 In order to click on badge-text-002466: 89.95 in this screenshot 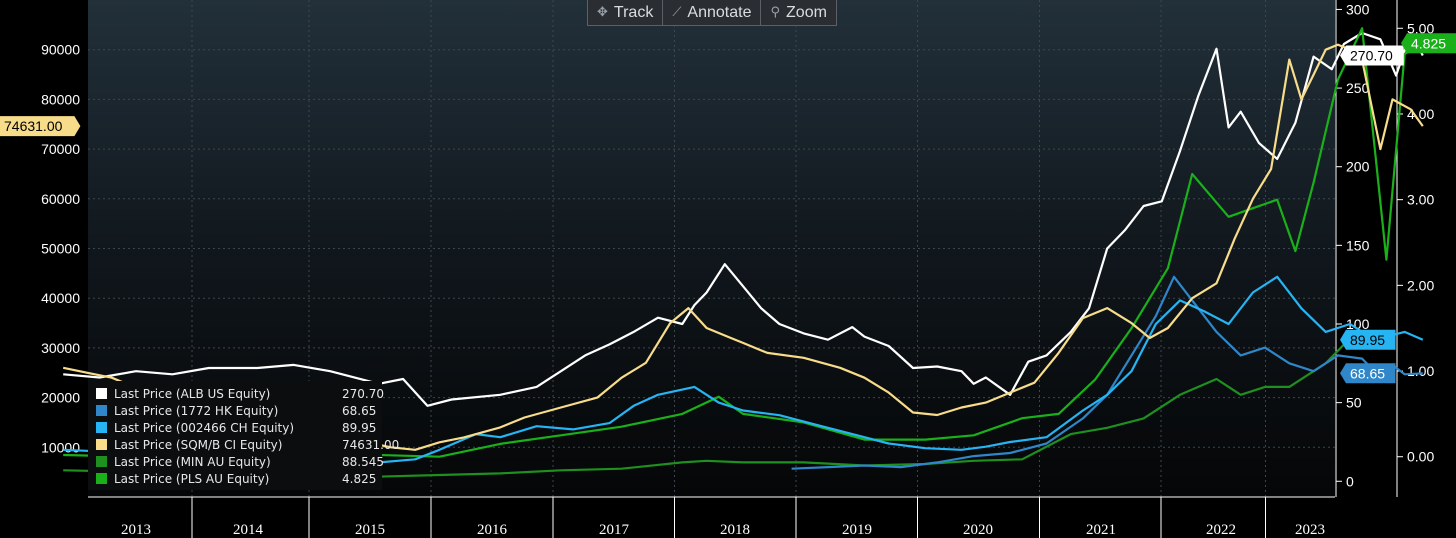, I will do `click(1367, 340)`.